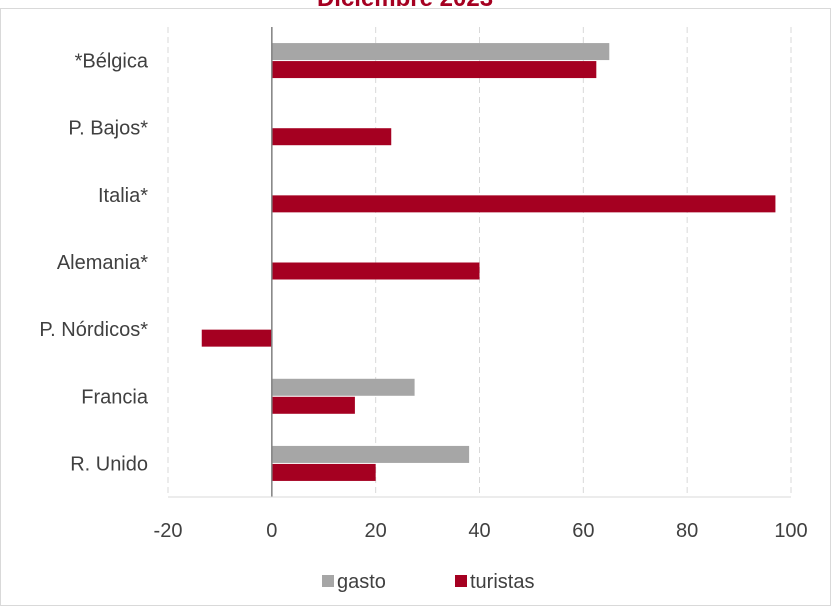 The image size is (832, 607). What do you see at coordinates (790, 531) in the screenshot?
I see `x-tick-label: 100` at bounding box center [790, 531].